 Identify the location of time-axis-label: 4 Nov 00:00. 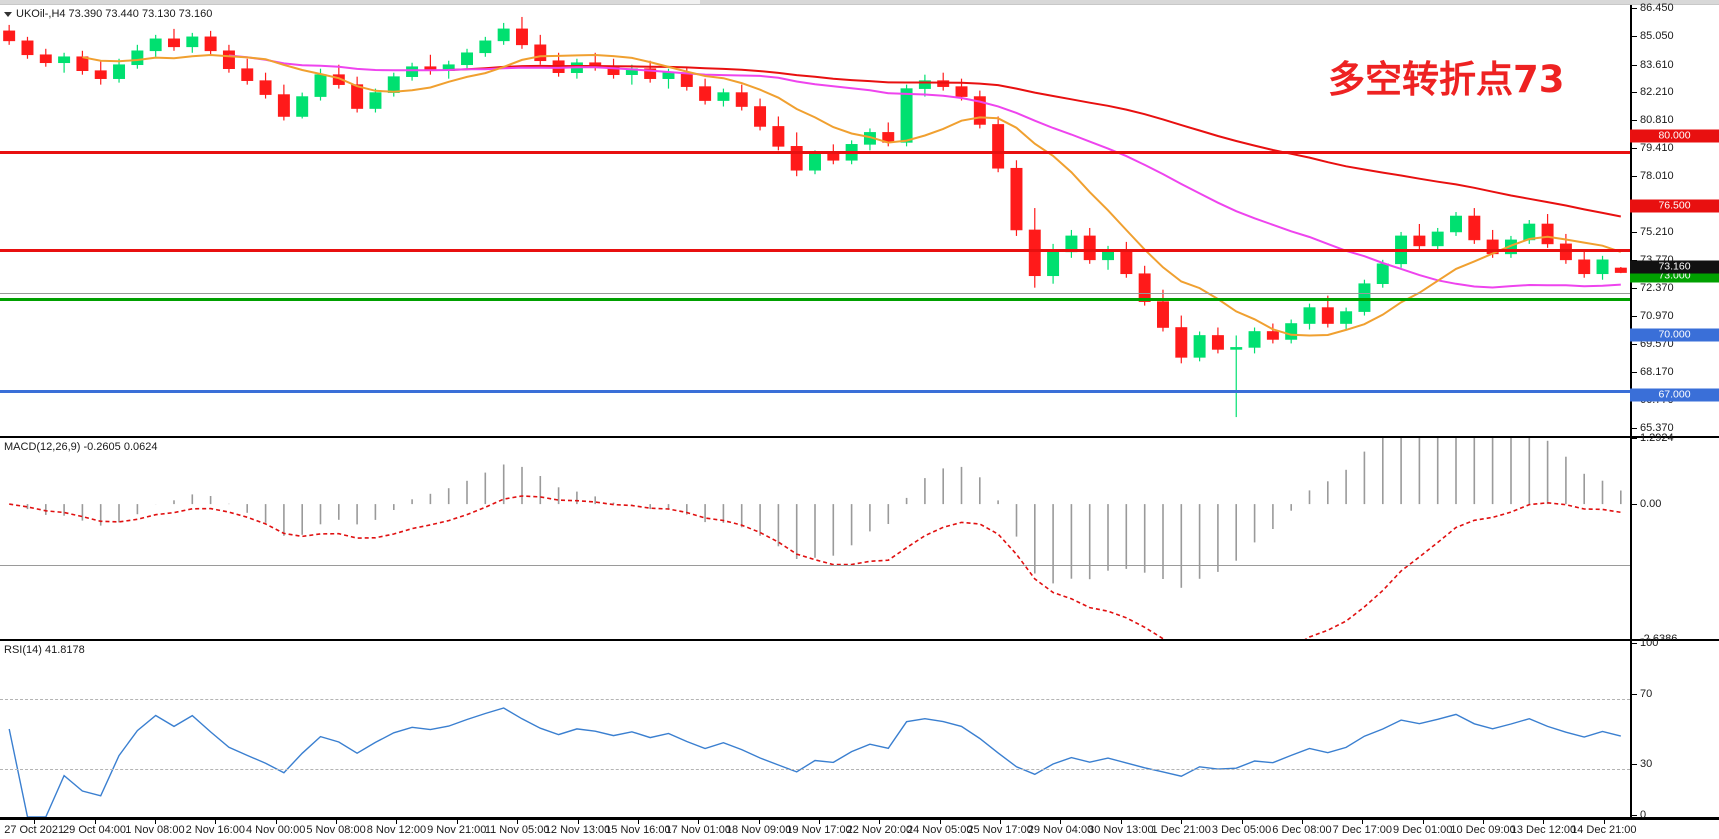
(275, 830).